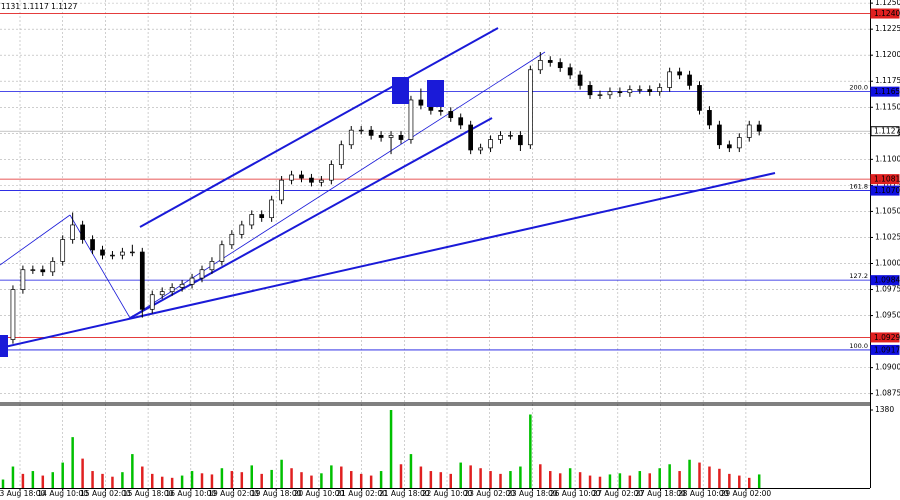 This screenshot has width=900, height=500. Describe the element at coordinates (381, 449) in the screenshot. I see `volume` at that location.